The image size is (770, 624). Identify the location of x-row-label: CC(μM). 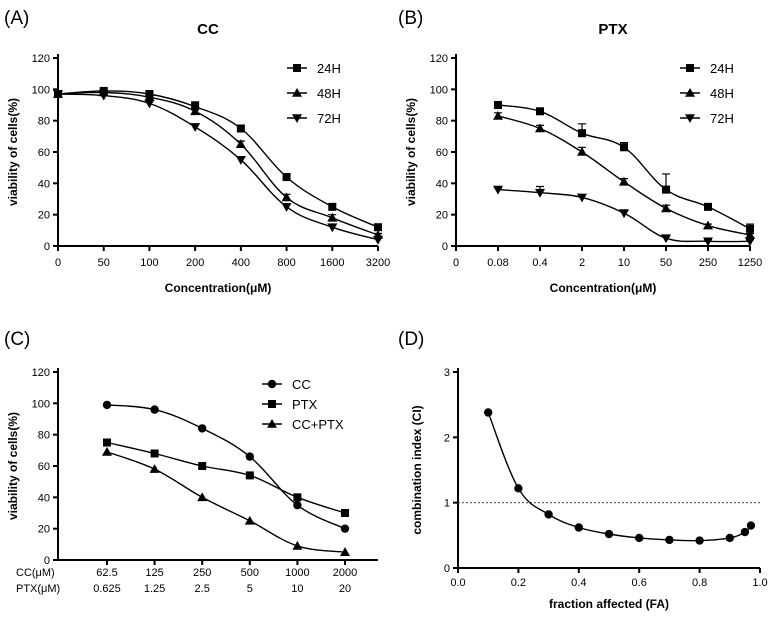
(35, 573).